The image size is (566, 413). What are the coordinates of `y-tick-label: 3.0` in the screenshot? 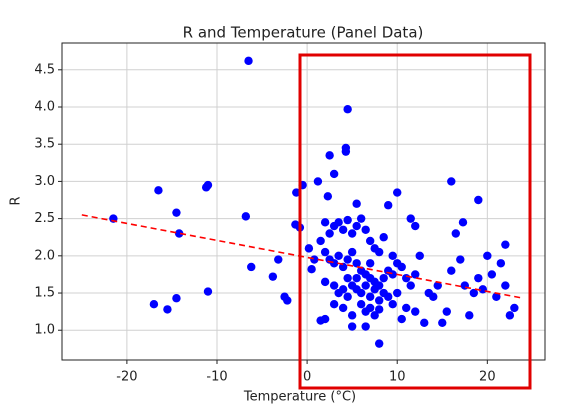 It's located at (44, 181).